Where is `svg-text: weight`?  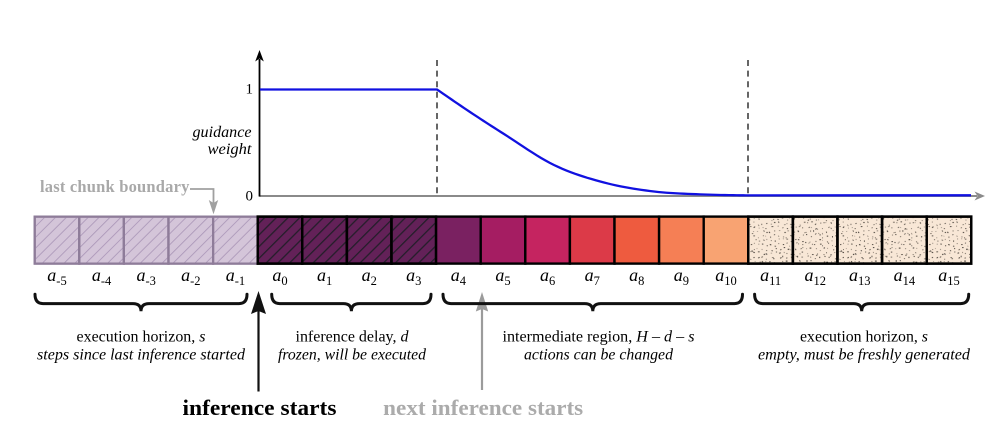
svg-text: weight is located at coordinates (230, 149).